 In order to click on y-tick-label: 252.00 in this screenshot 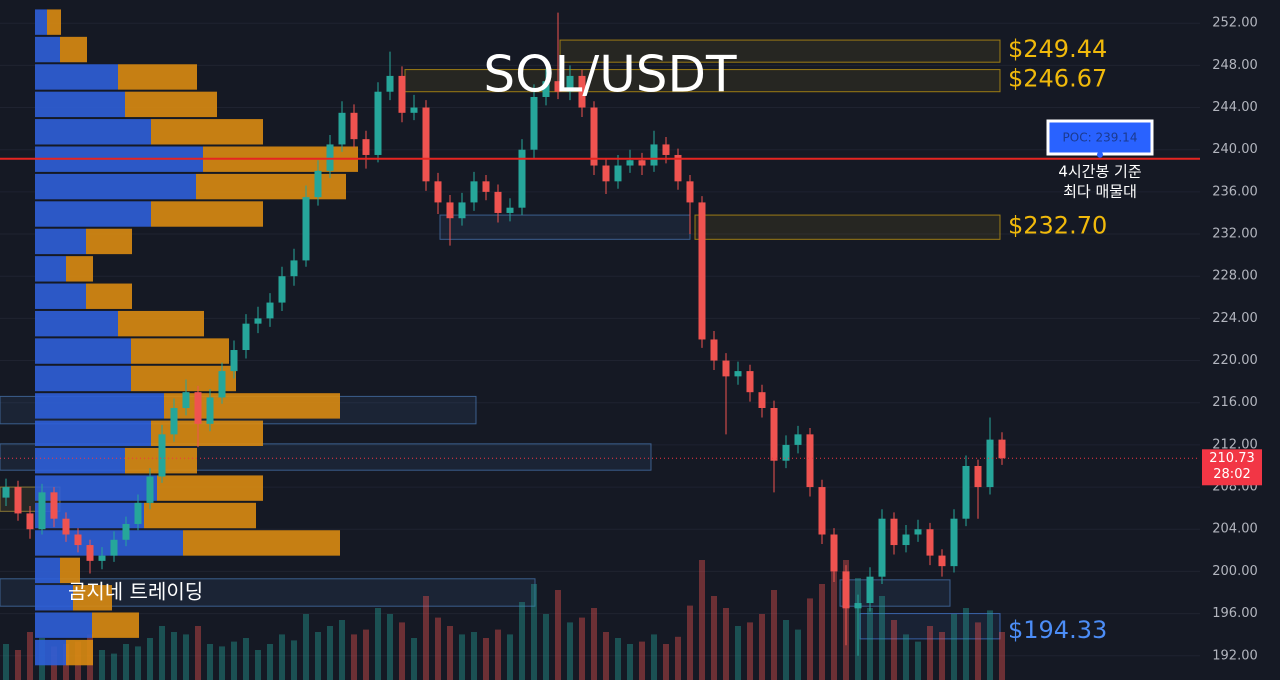, I will do `click(1235, 23)`.